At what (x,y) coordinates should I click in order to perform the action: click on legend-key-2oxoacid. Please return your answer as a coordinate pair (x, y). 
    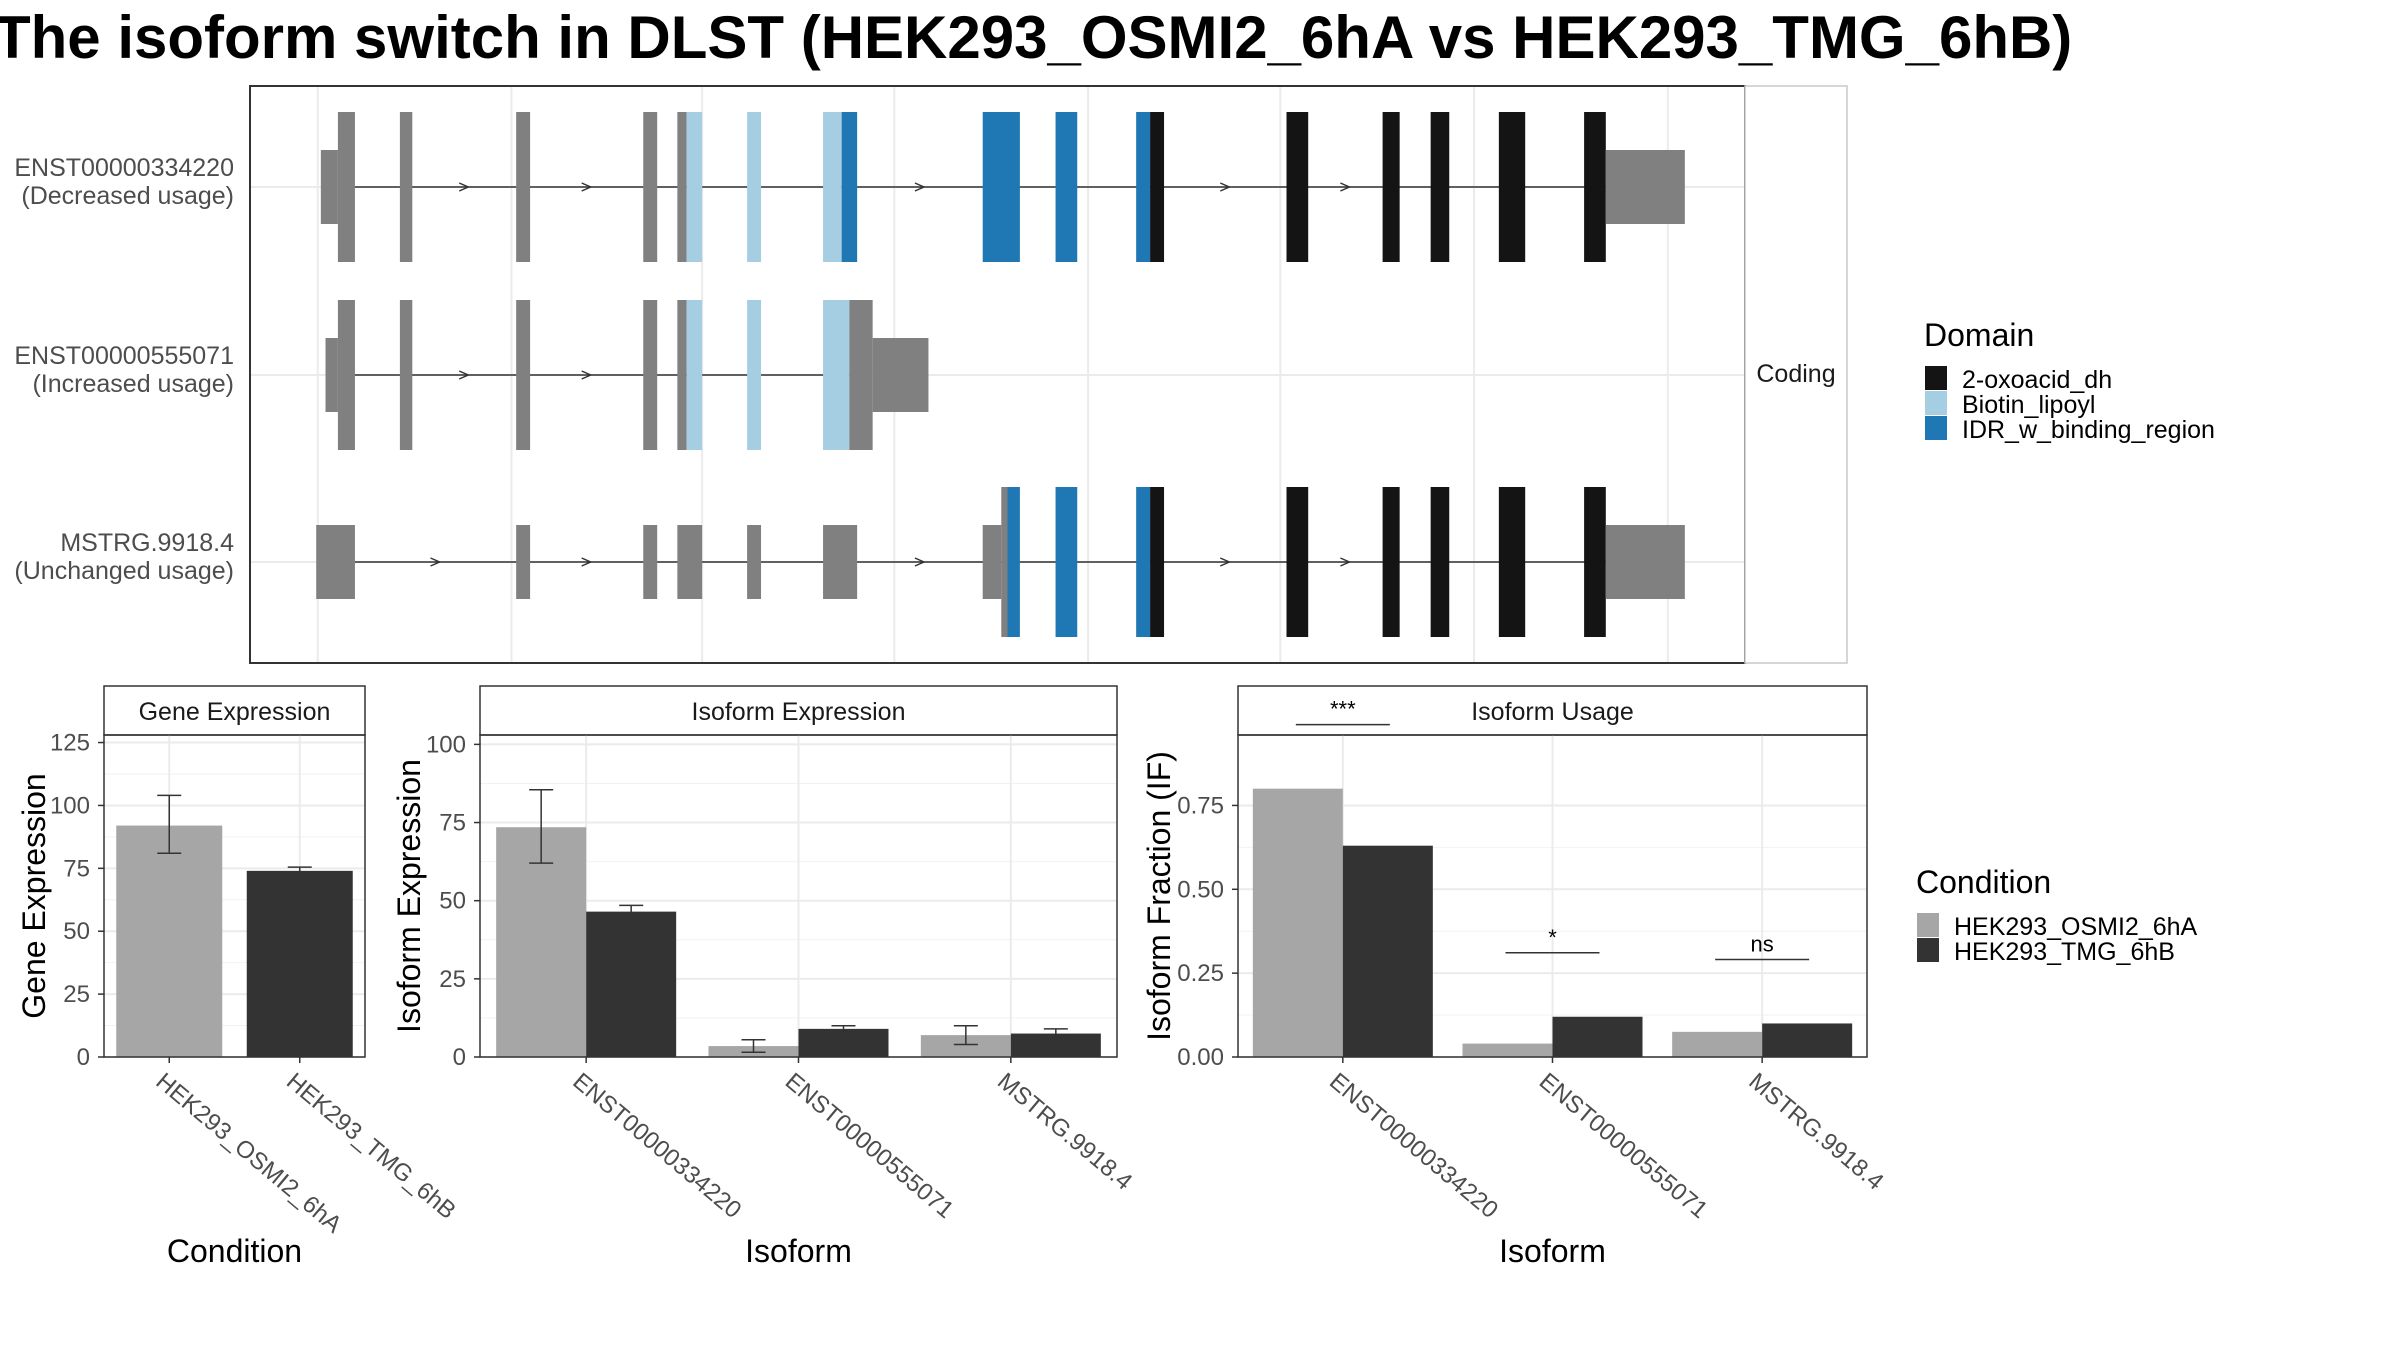
    Looking at the image, I should click on (1936, 378).